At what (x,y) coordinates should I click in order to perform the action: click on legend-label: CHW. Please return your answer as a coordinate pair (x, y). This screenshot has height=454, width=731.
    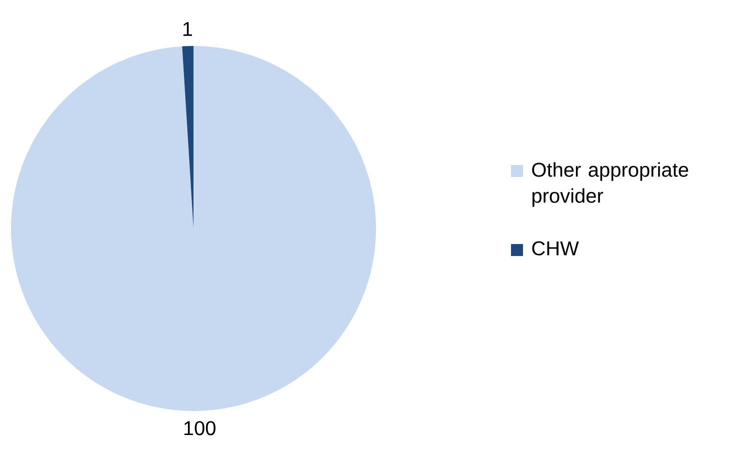
    Looking at the image, I should click on (555, 248).